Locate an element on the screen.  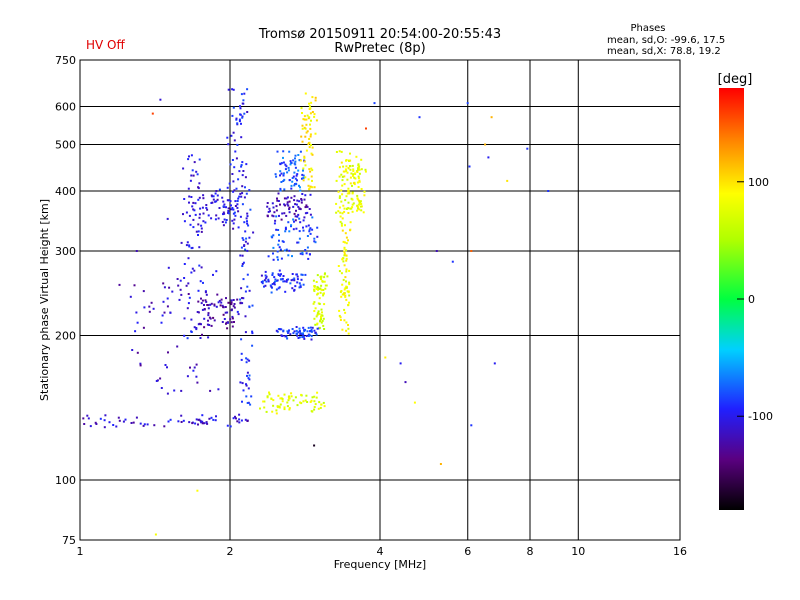
phase-stats-heading: Phases is located at coordinates (647, 28).